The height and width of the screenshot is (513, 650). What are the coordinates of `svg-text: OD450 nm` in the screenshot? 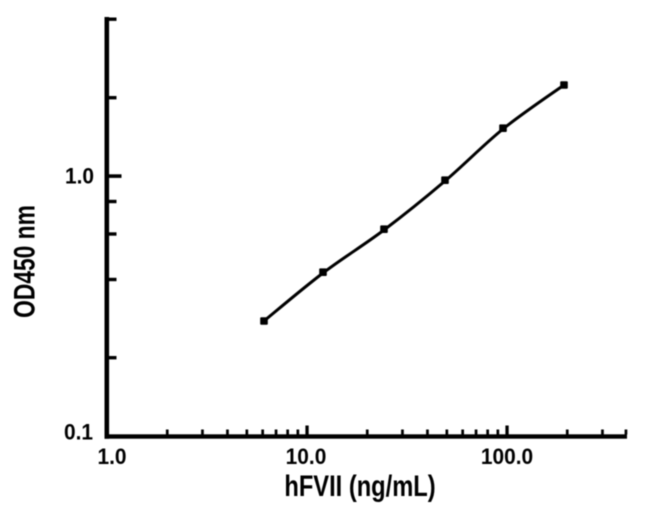 It's located at (24, 261).